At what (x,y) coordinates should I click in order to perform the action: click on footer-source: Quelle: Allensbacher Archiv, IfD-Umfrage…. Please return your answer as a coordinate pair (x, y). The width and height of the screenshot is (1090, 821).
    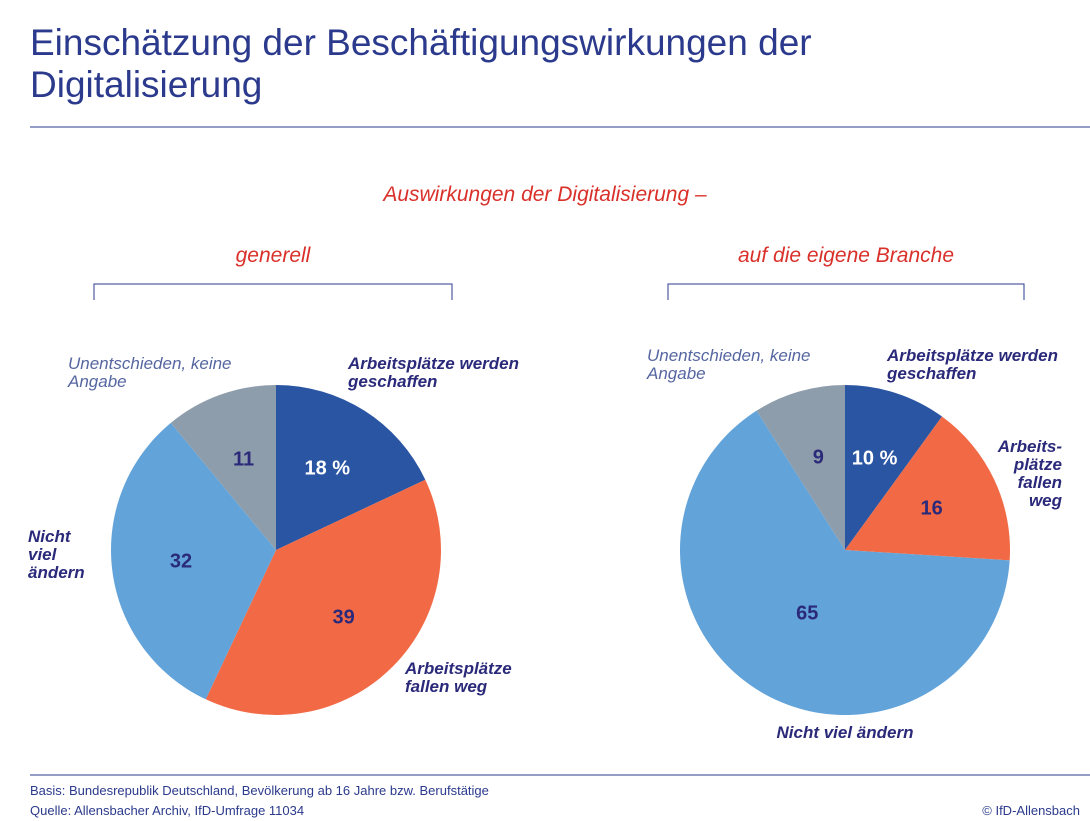
    Looking at the image, I should click on (167, 810).